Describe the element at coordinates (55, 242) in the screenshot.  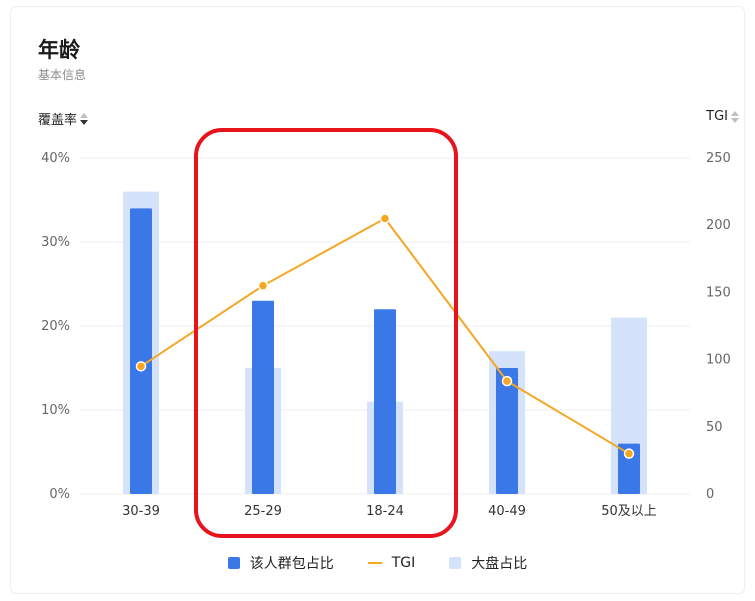
I see `y-left-tick-label: 30%` at that location.